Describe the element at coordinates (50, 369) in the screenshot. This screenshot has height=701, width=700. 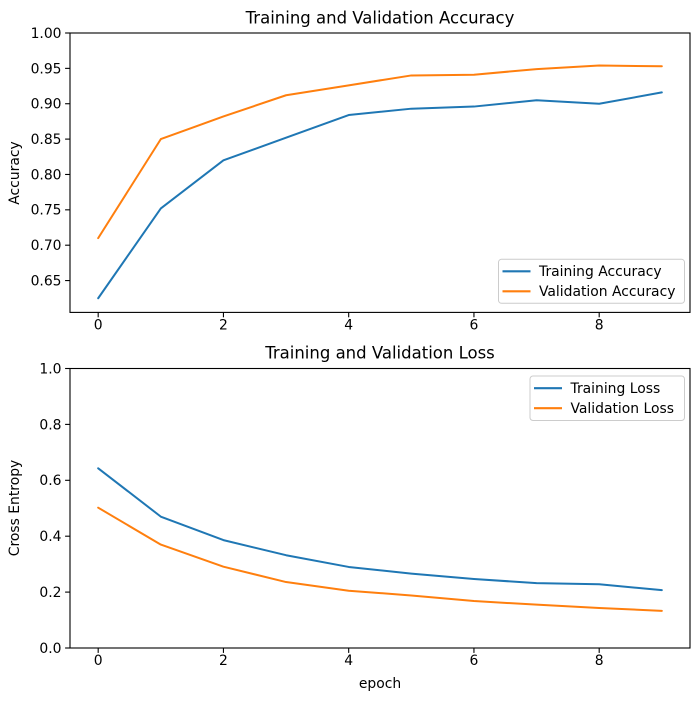
I see `loss-y-tick-label: 1.0` at that location.